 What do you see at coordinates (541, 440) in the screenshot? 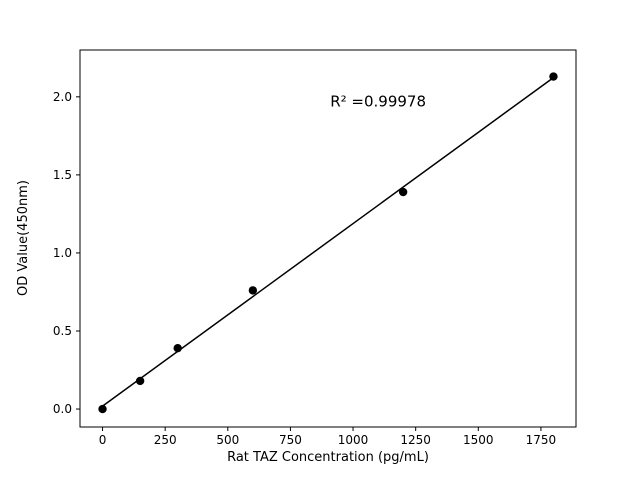
I see `x-tick-label: 1750` at bounding box center [541, 440].